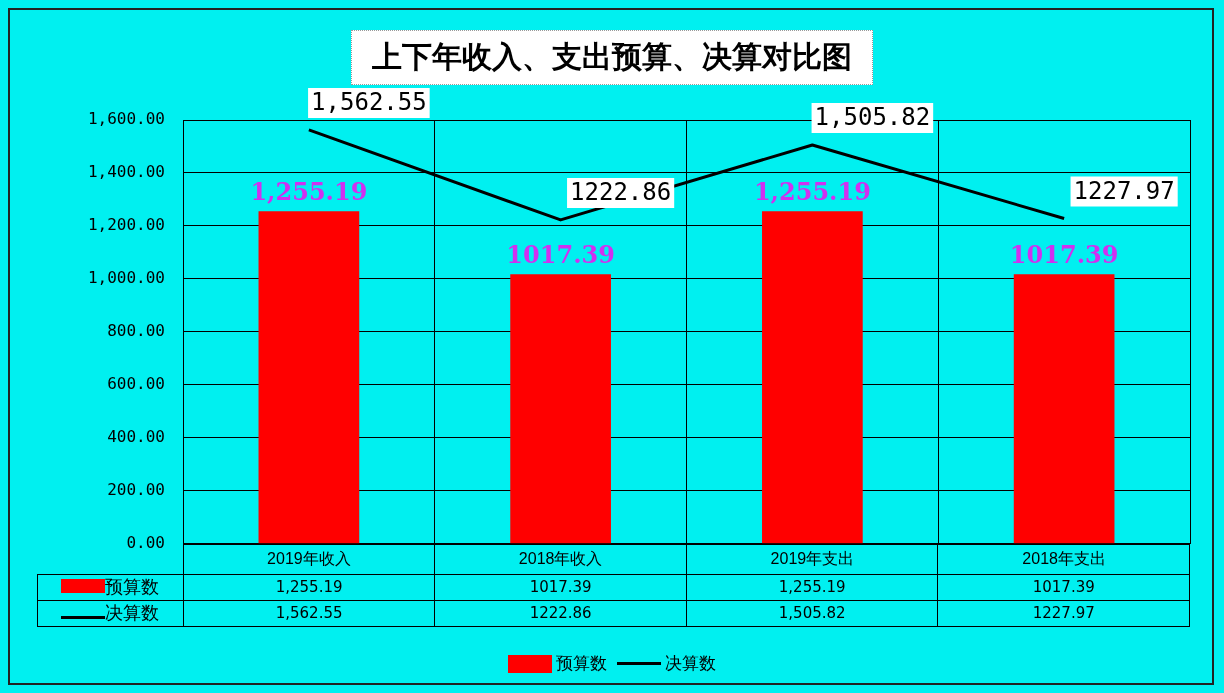 The height and width of the screenshot is (693, 1224). I want to click on y-tick-label: 400.00, so click(136, 437).